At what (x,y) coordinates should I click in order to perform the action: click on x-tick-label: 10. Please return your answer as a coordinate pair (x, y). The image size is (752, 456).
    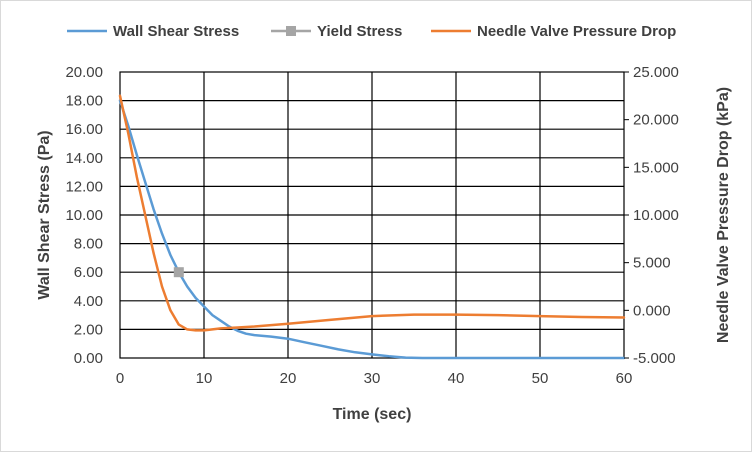
    Looking at the image, I should click on (204, 378).